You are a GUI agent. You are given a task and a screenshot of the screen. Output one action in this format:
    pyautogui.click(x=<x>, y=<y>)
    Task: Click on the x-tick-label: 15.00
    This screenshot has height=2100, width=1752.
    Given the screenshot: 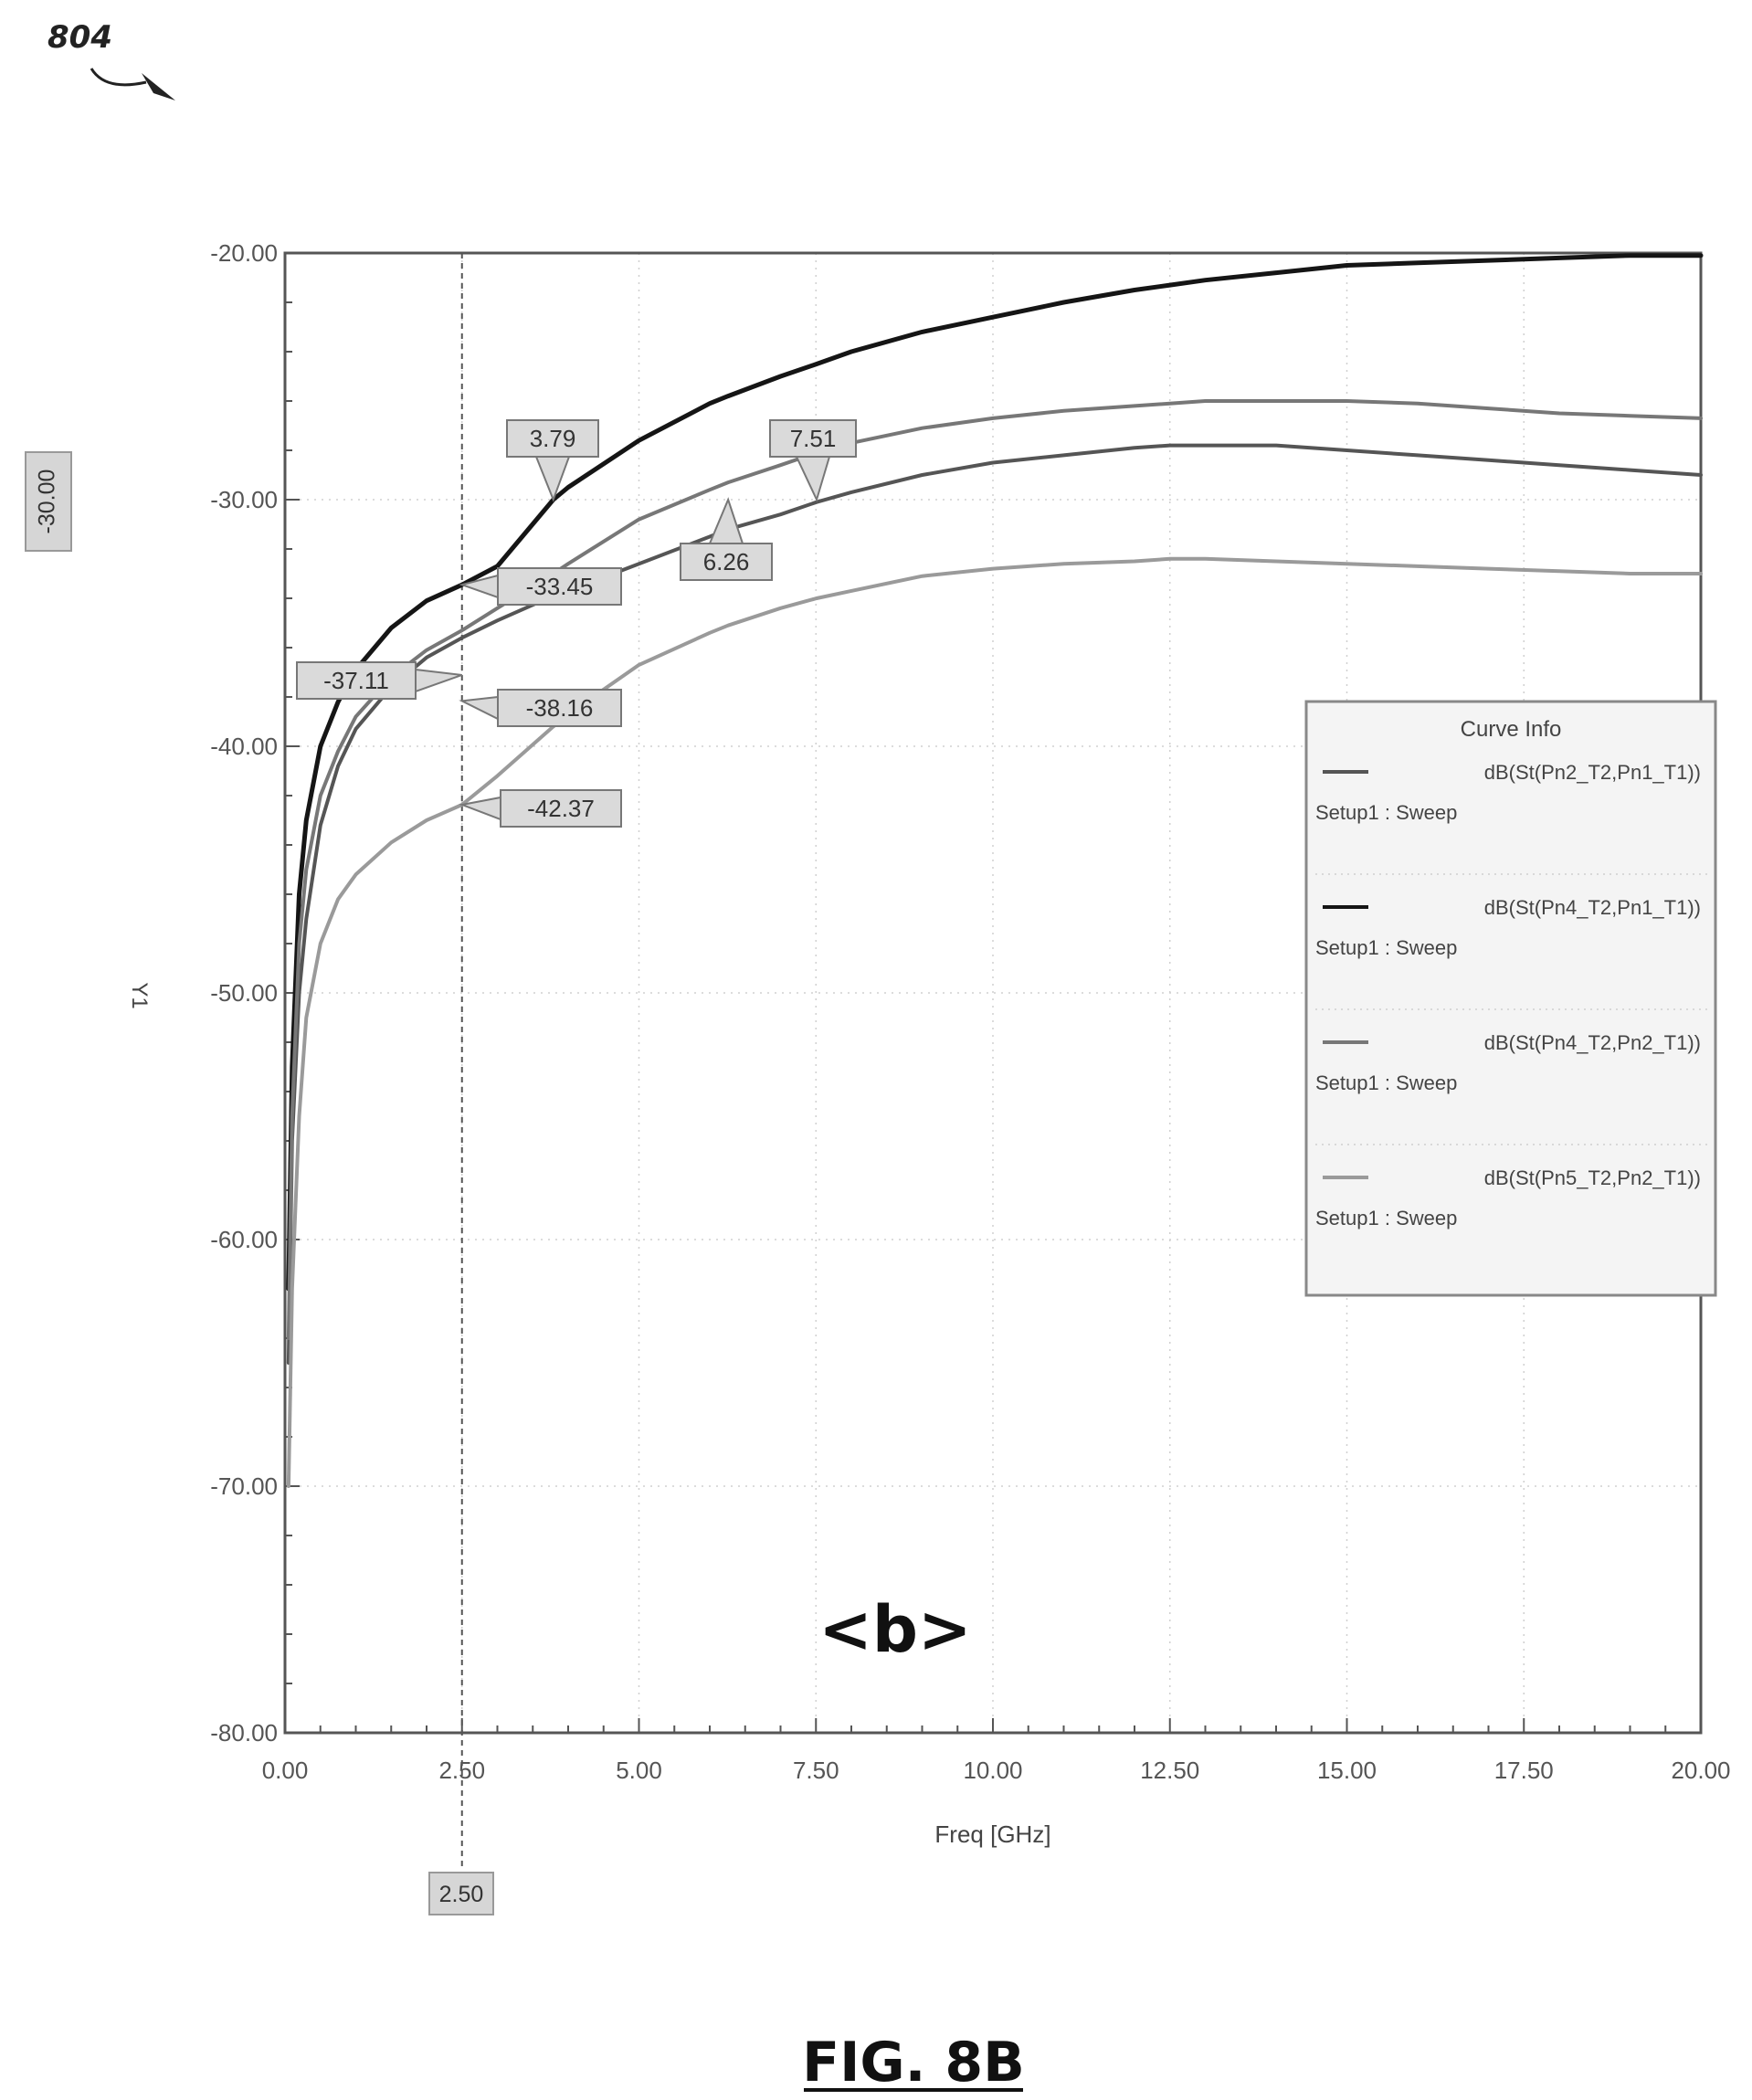 What is the action you would take?
    pyautogui.click(x=1347, y=1771)
    